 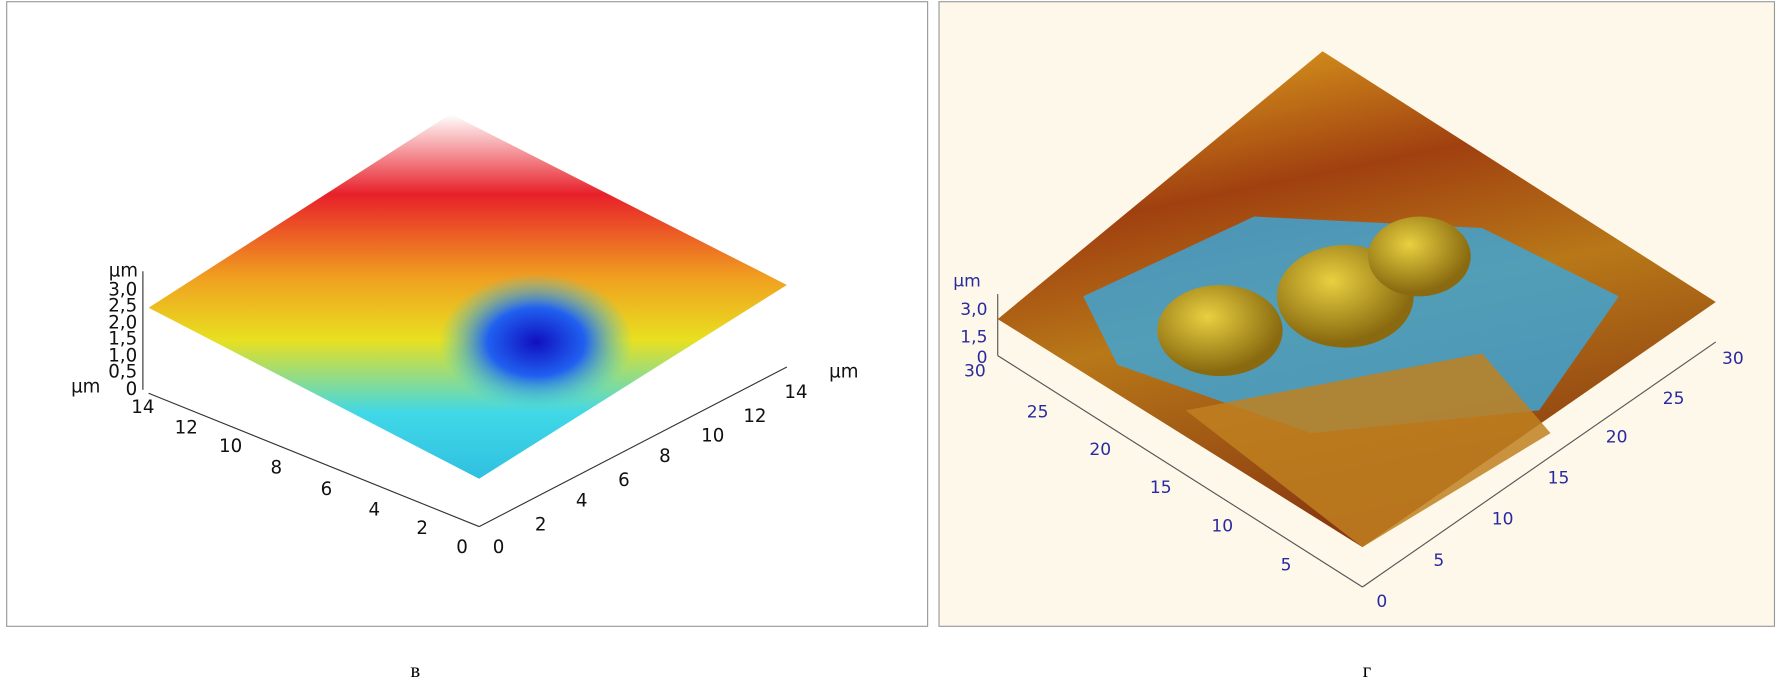 What do you see at coordinates (1368, 450) in the screenshot?
I see `surface-slope` at bounding box center [1368, 450].